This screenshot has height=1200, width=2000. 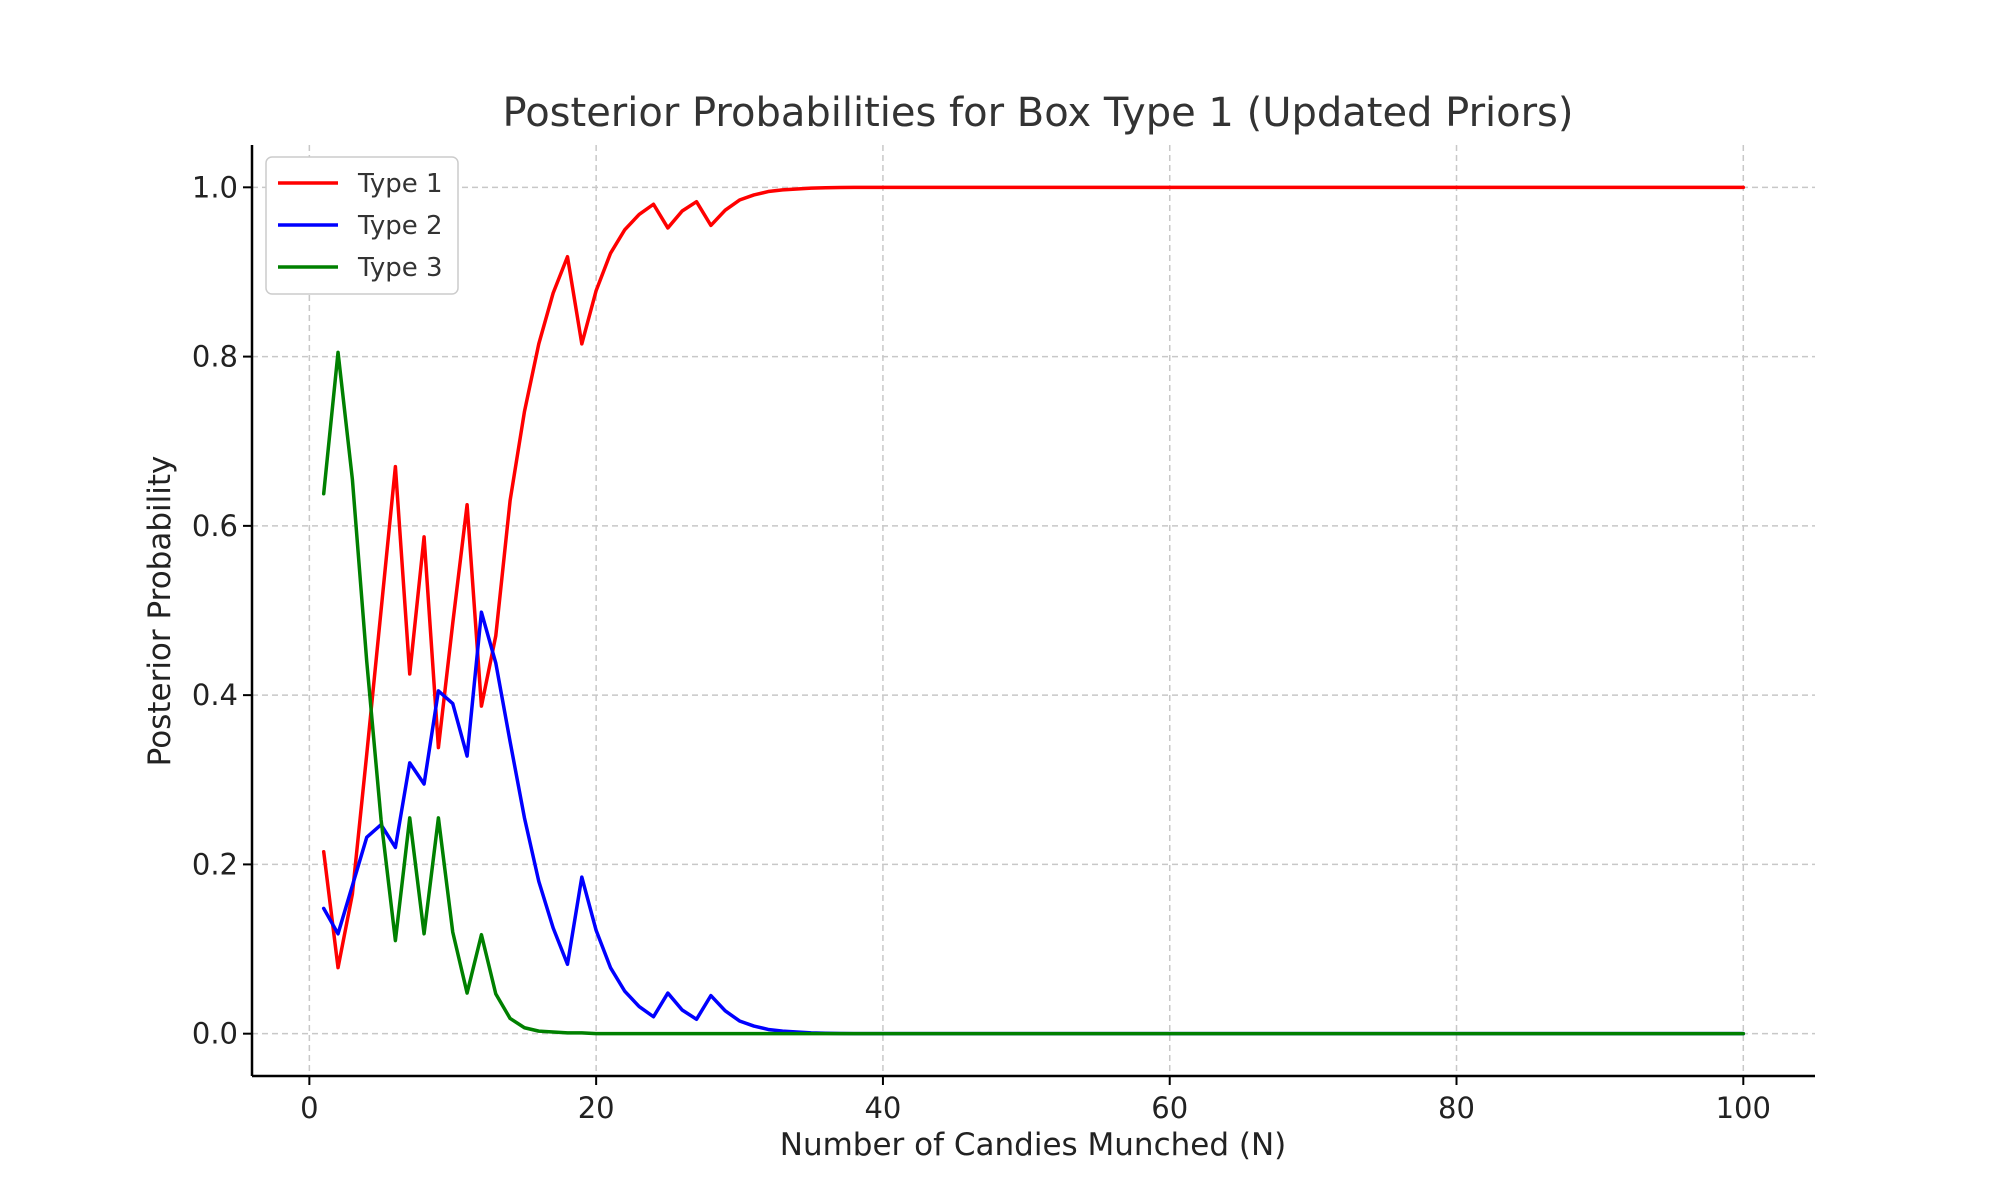 What do you see at coordinates (309, 1108) in the screenshot?
I see `x-tick-label: 0` at bounding box center [309, 1108].